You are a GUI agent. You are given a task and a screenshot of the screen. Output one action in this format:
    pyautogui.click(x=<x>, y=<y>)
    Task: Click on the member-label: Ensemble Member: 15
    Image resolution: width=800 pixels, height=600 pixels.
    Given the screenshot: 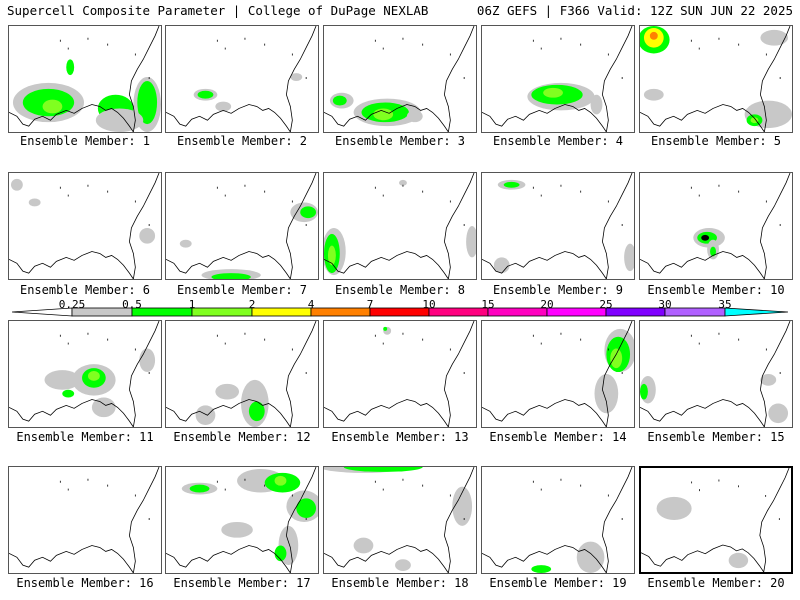 What is the action you would take?
    pyautogui.click(x=716, y=437)
    